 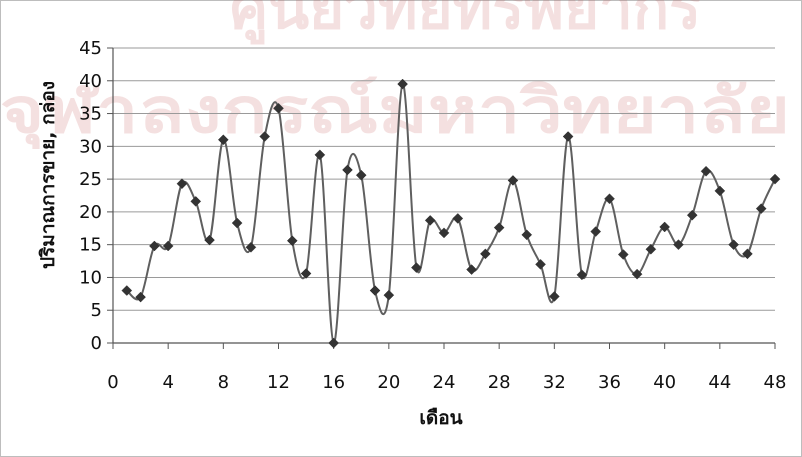 I want to click on y-axis-label: ปริมาณการขาย, กล่อง, so click(x=48, y=175).